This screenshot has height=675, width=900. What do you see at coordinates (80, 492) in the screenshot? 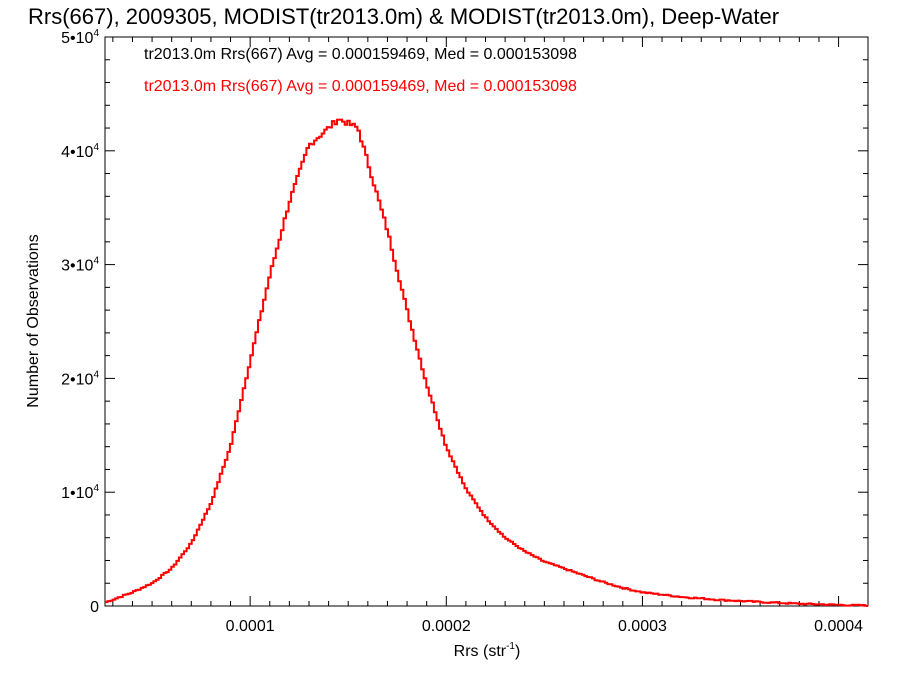
I see `y-tick-label: 1•104` at bounding box center [80, 492].